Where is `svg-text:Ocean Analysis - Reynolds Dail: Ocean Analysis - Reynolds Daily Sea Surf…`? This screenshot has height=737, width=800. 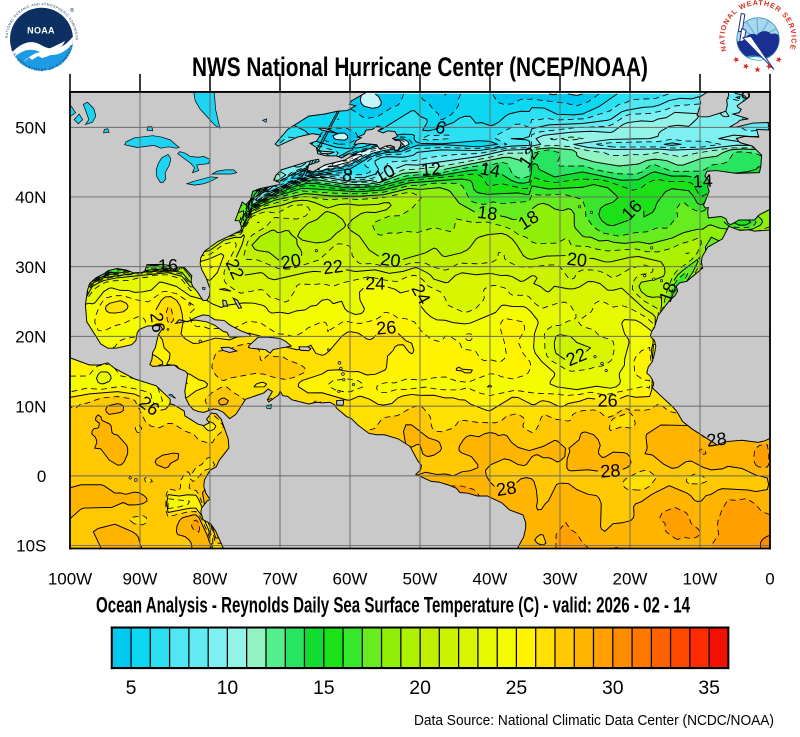
svg-text:Ocean Analysis - Reynolds Dail: Ocean Analysis - Reynolds Daily Sea Surf… is located at coordinates (393, 605).